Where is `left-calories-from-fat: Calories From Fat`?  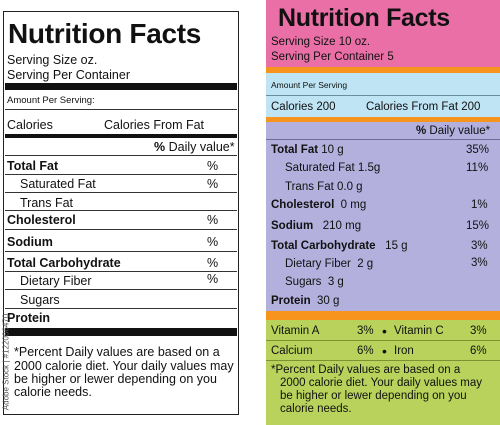
left-calories-from-fat: Calories From Fat is located at coordinates (154, 125).